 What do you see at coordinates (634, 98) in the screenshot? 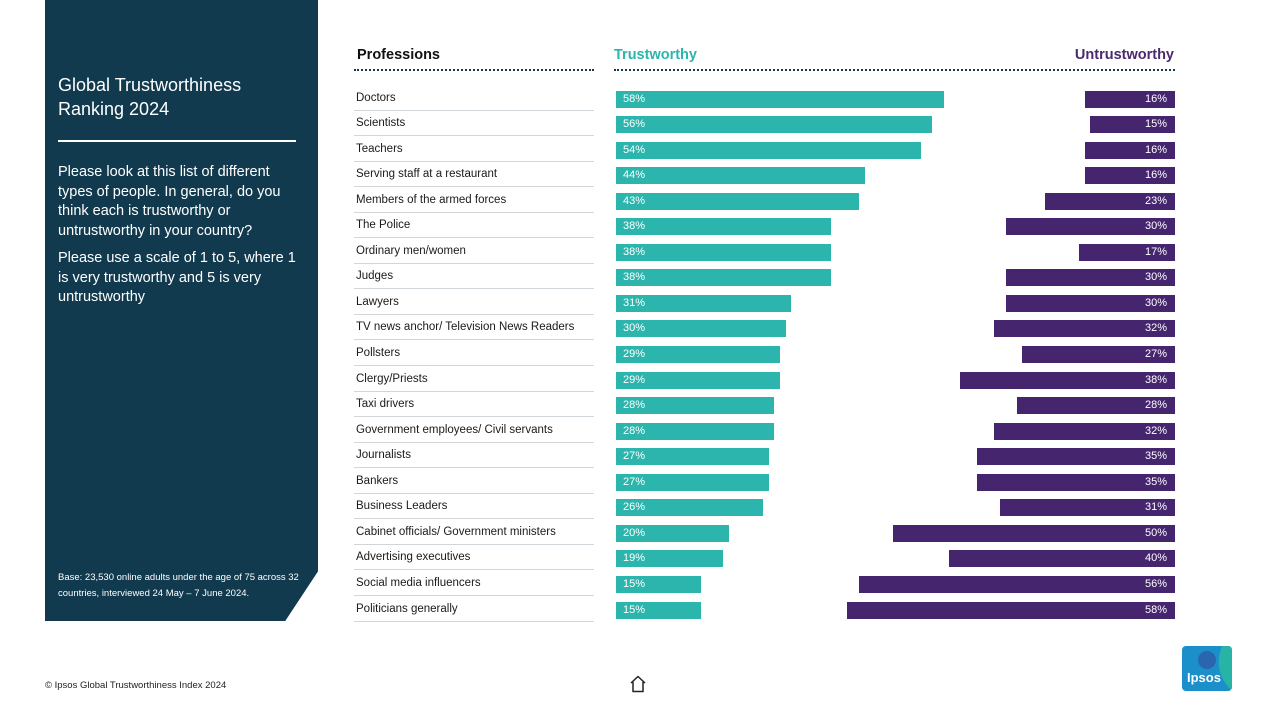
I see `trustworthy-value: 58%` at bounding box center [634, 98].